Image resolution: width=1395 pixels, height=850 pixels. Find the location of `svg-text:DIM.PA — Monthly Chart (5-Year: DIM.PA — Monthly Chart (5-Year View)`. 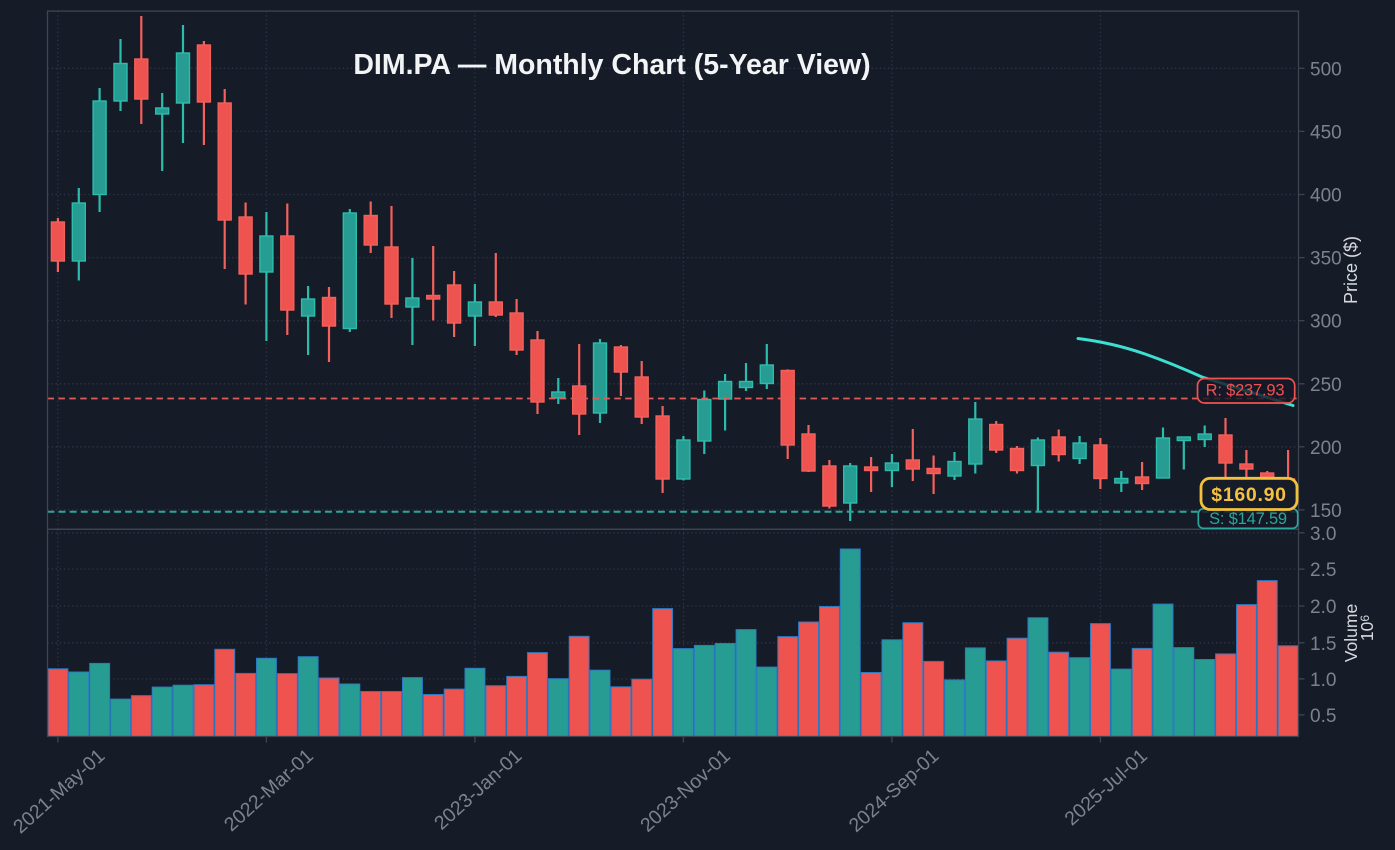

svg-text:DIM.PA — Monthly Chart (5-Year: DIM.PA — Monthly Chart (5-Year View) is located at coordinates (611, 65).